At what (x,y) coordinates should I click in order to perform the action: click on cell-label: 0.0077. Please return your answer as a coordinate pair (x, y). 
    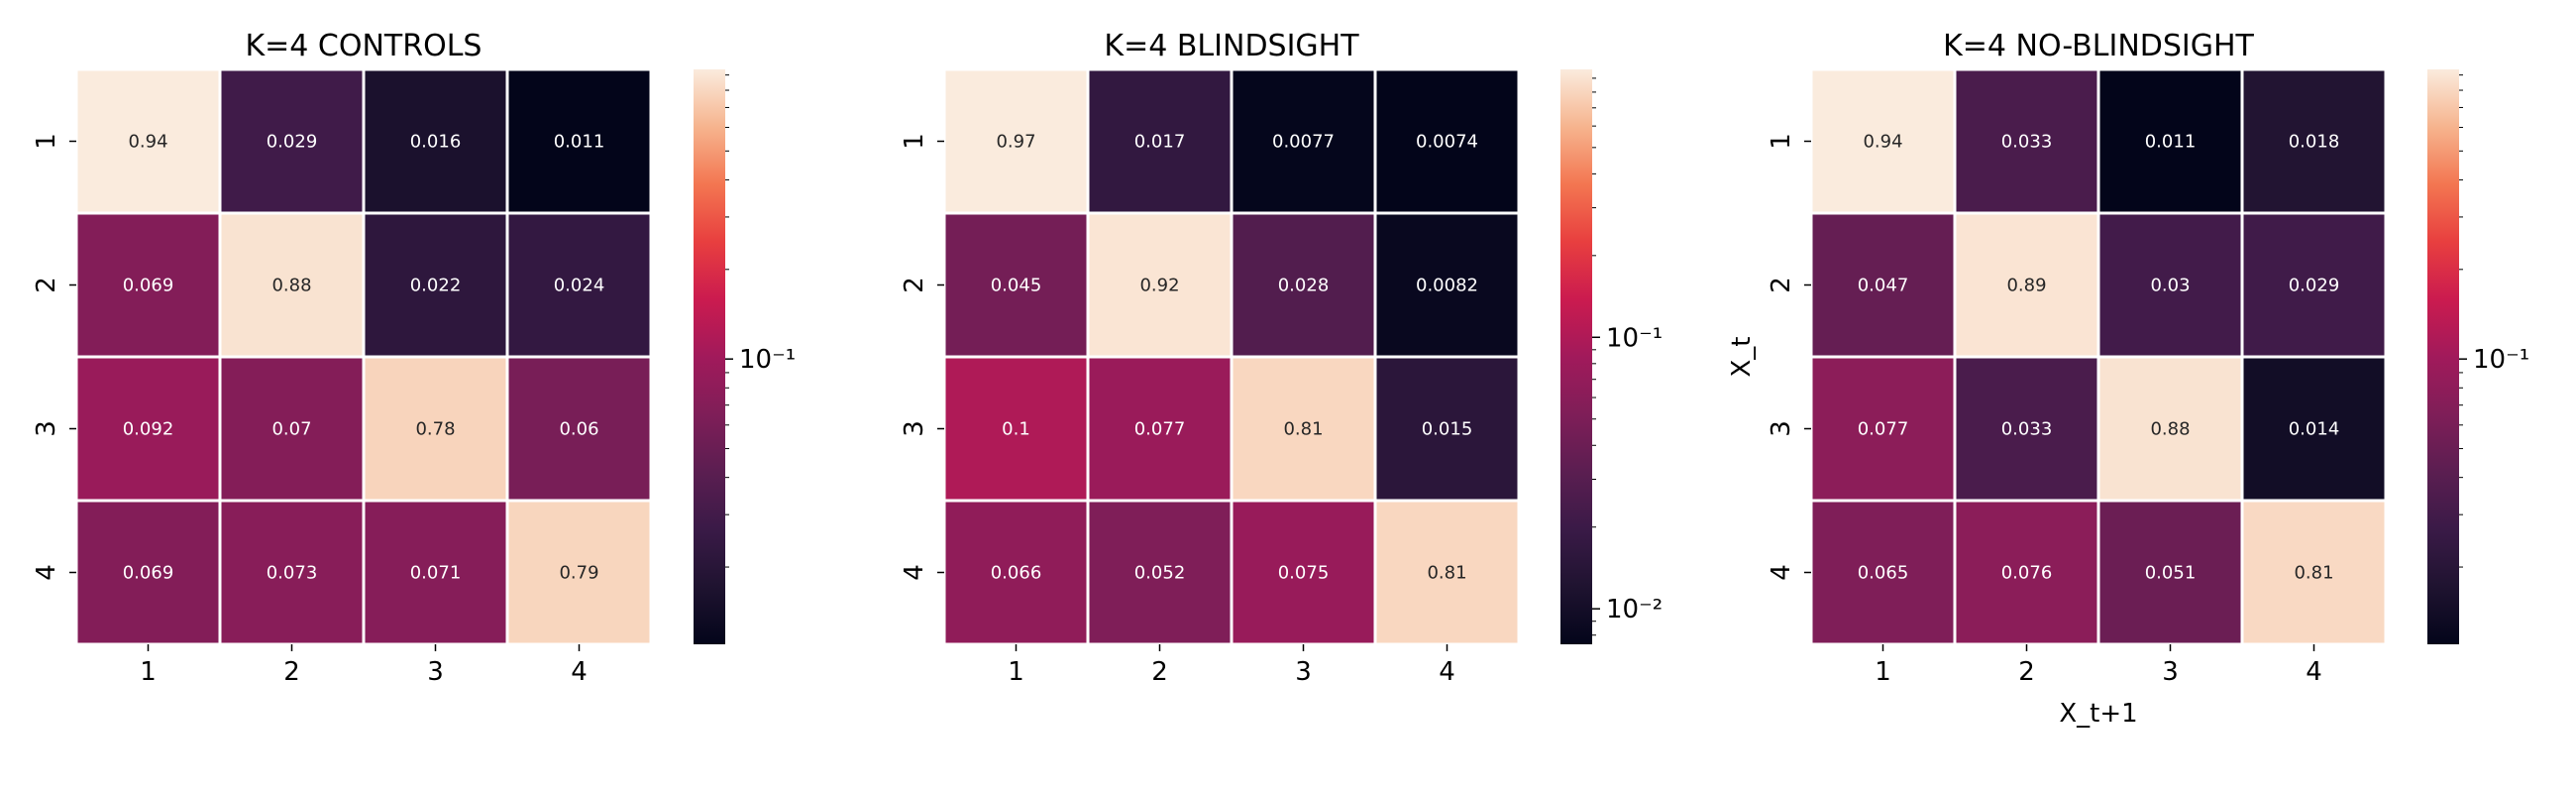
    Looking at the image, I should click on (1303, 142).